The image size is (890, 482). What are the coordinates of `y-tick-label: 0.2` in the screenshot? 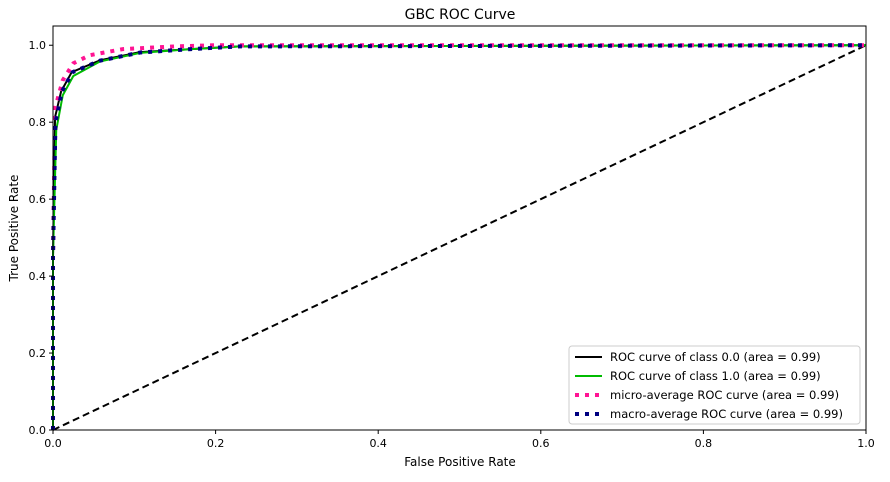 It's located at (38, 353).